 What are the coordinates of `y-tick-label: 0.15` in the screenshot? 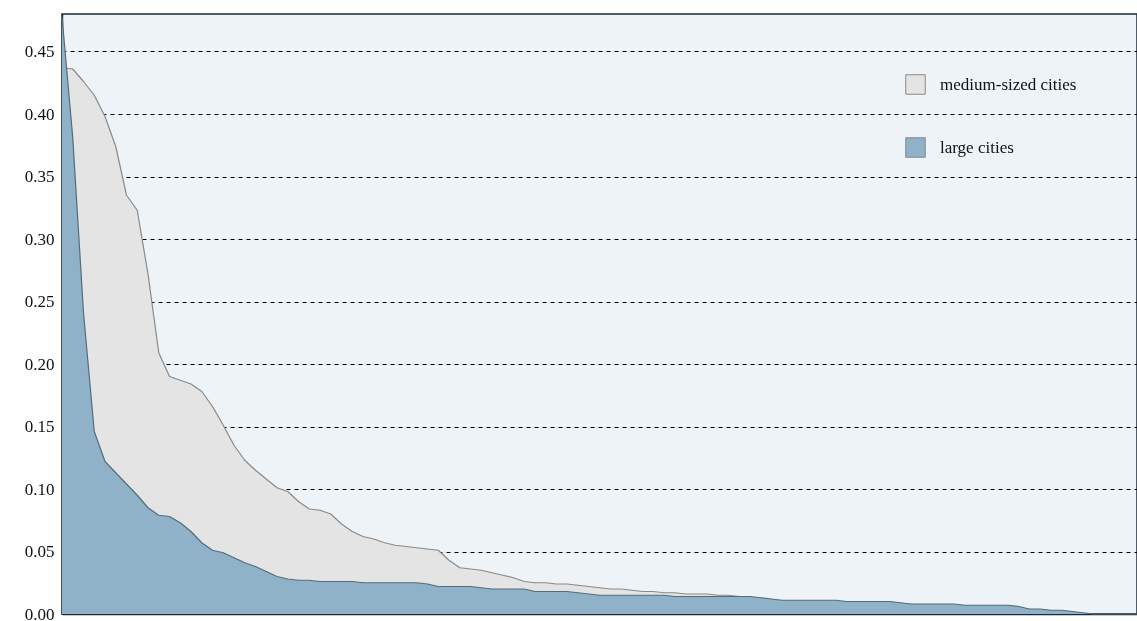 It's located at (39, 426).